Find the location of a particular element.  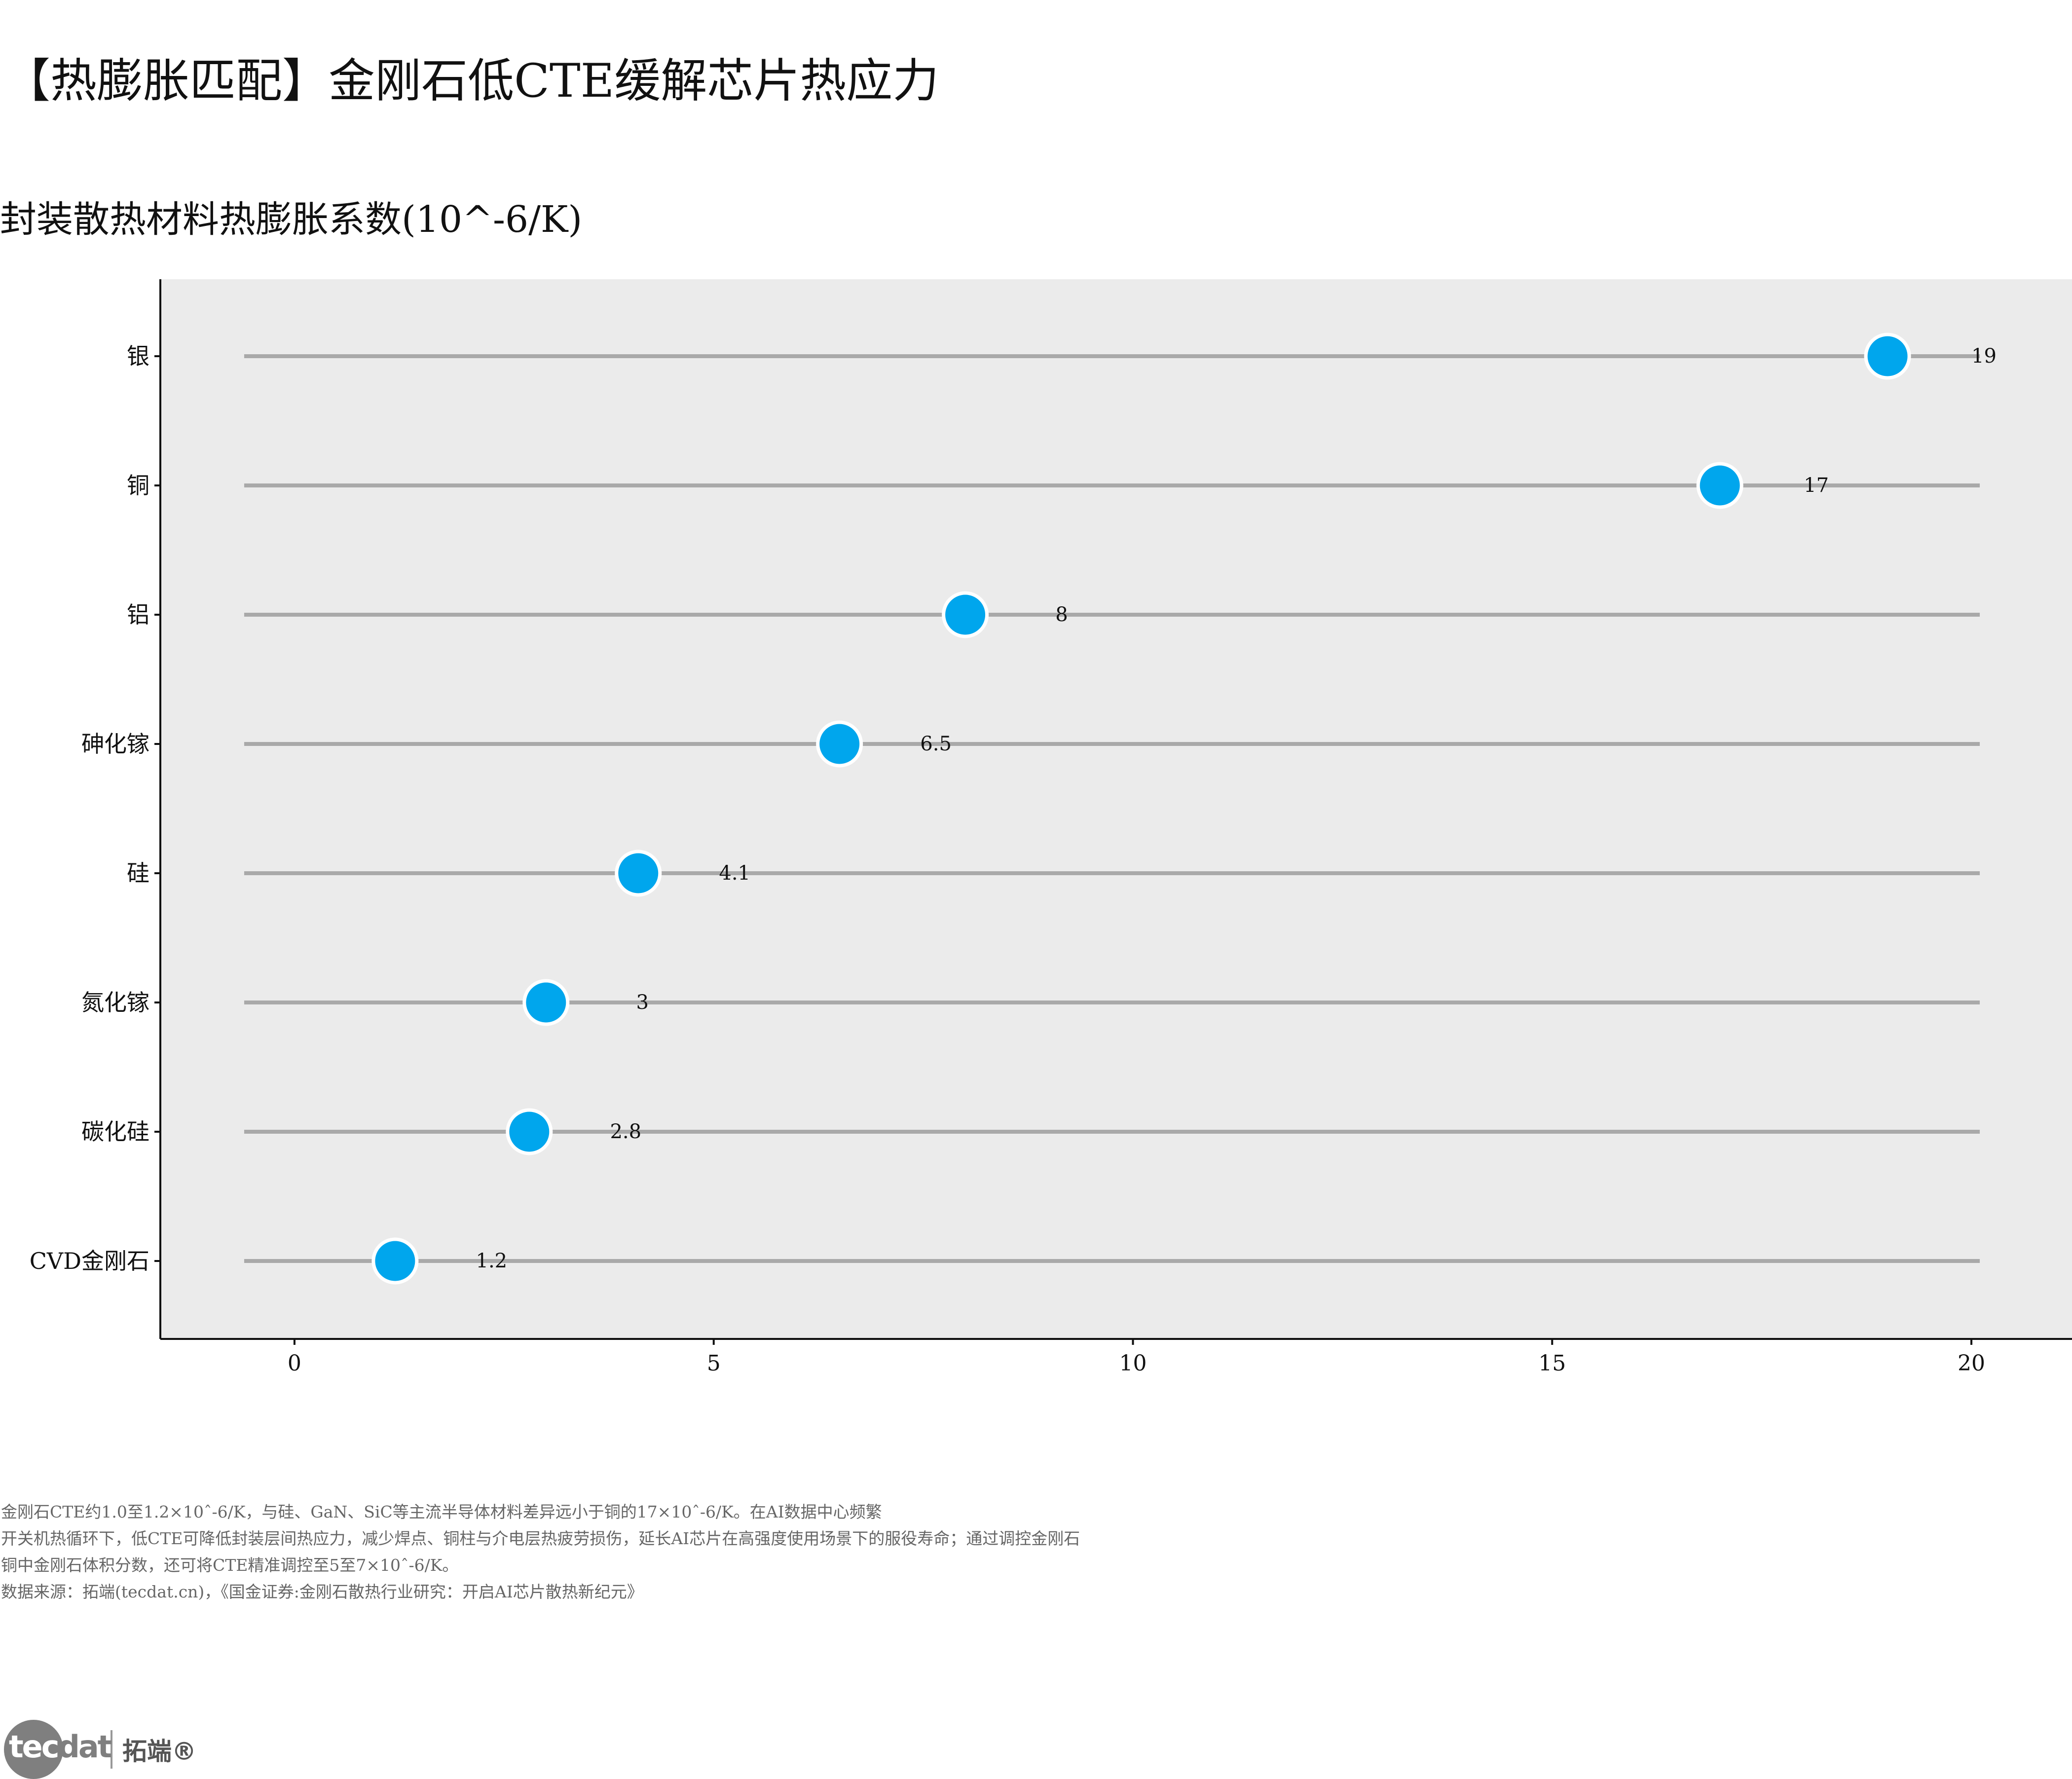

y-tick-label: 银 is located at coordinates (138, 356).